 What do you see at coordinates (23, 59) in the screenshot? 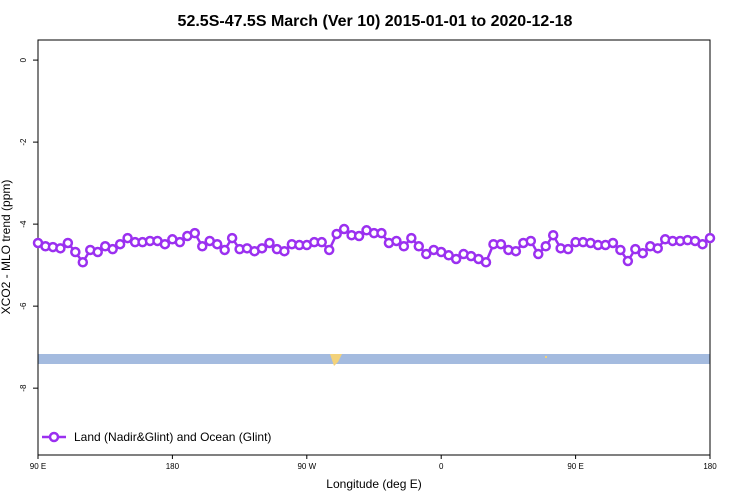
I see `y-tick-label: 0` at bounding box center [23, 59].